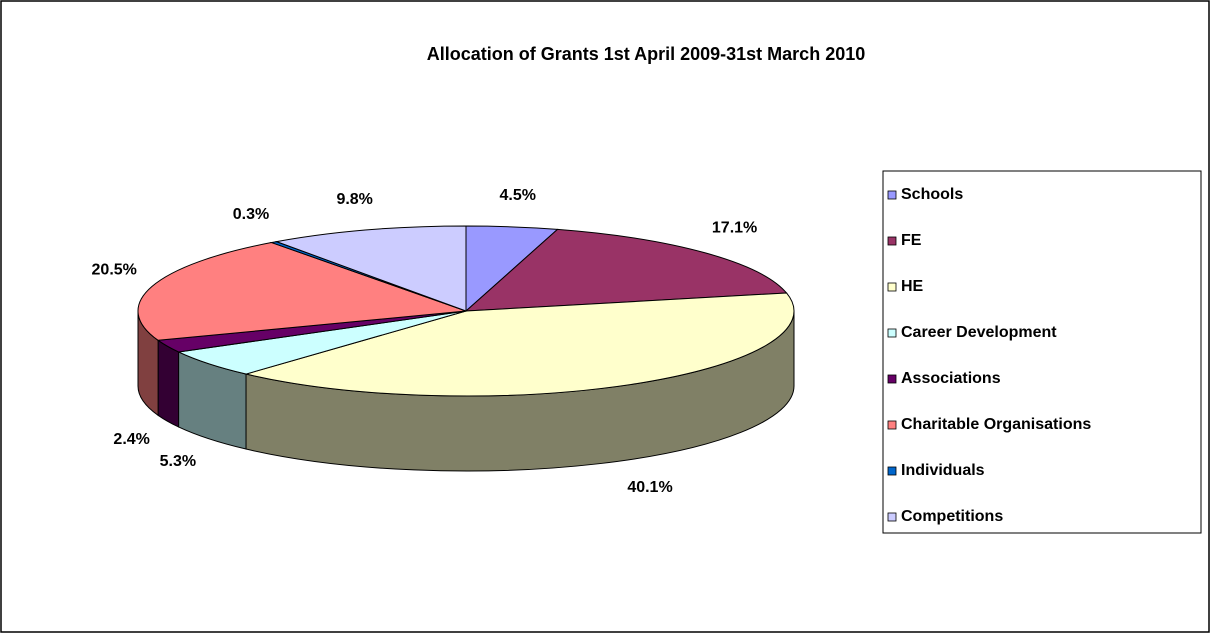  What do you see at coordinates (251, 214) in the screenshot?
I see `data-label: 0.3%` at bounding box center [251, 214].